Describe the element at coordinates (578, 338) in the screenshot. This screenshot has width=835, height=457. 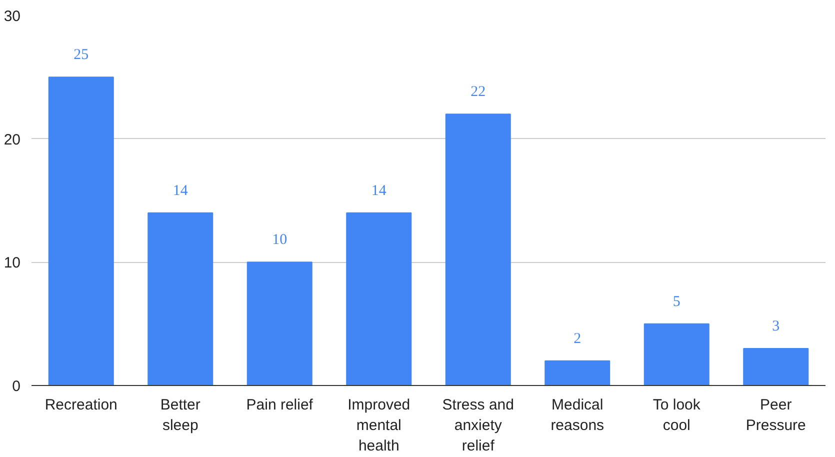
I see `data-label: 2` at that location.